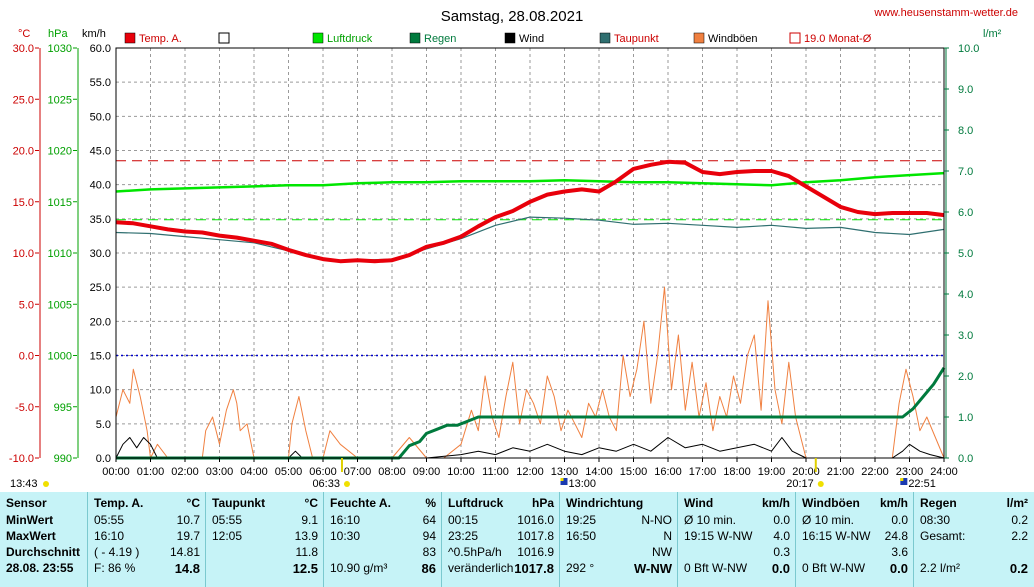  I want to click on table-row: 0.3, so click(737, 552).